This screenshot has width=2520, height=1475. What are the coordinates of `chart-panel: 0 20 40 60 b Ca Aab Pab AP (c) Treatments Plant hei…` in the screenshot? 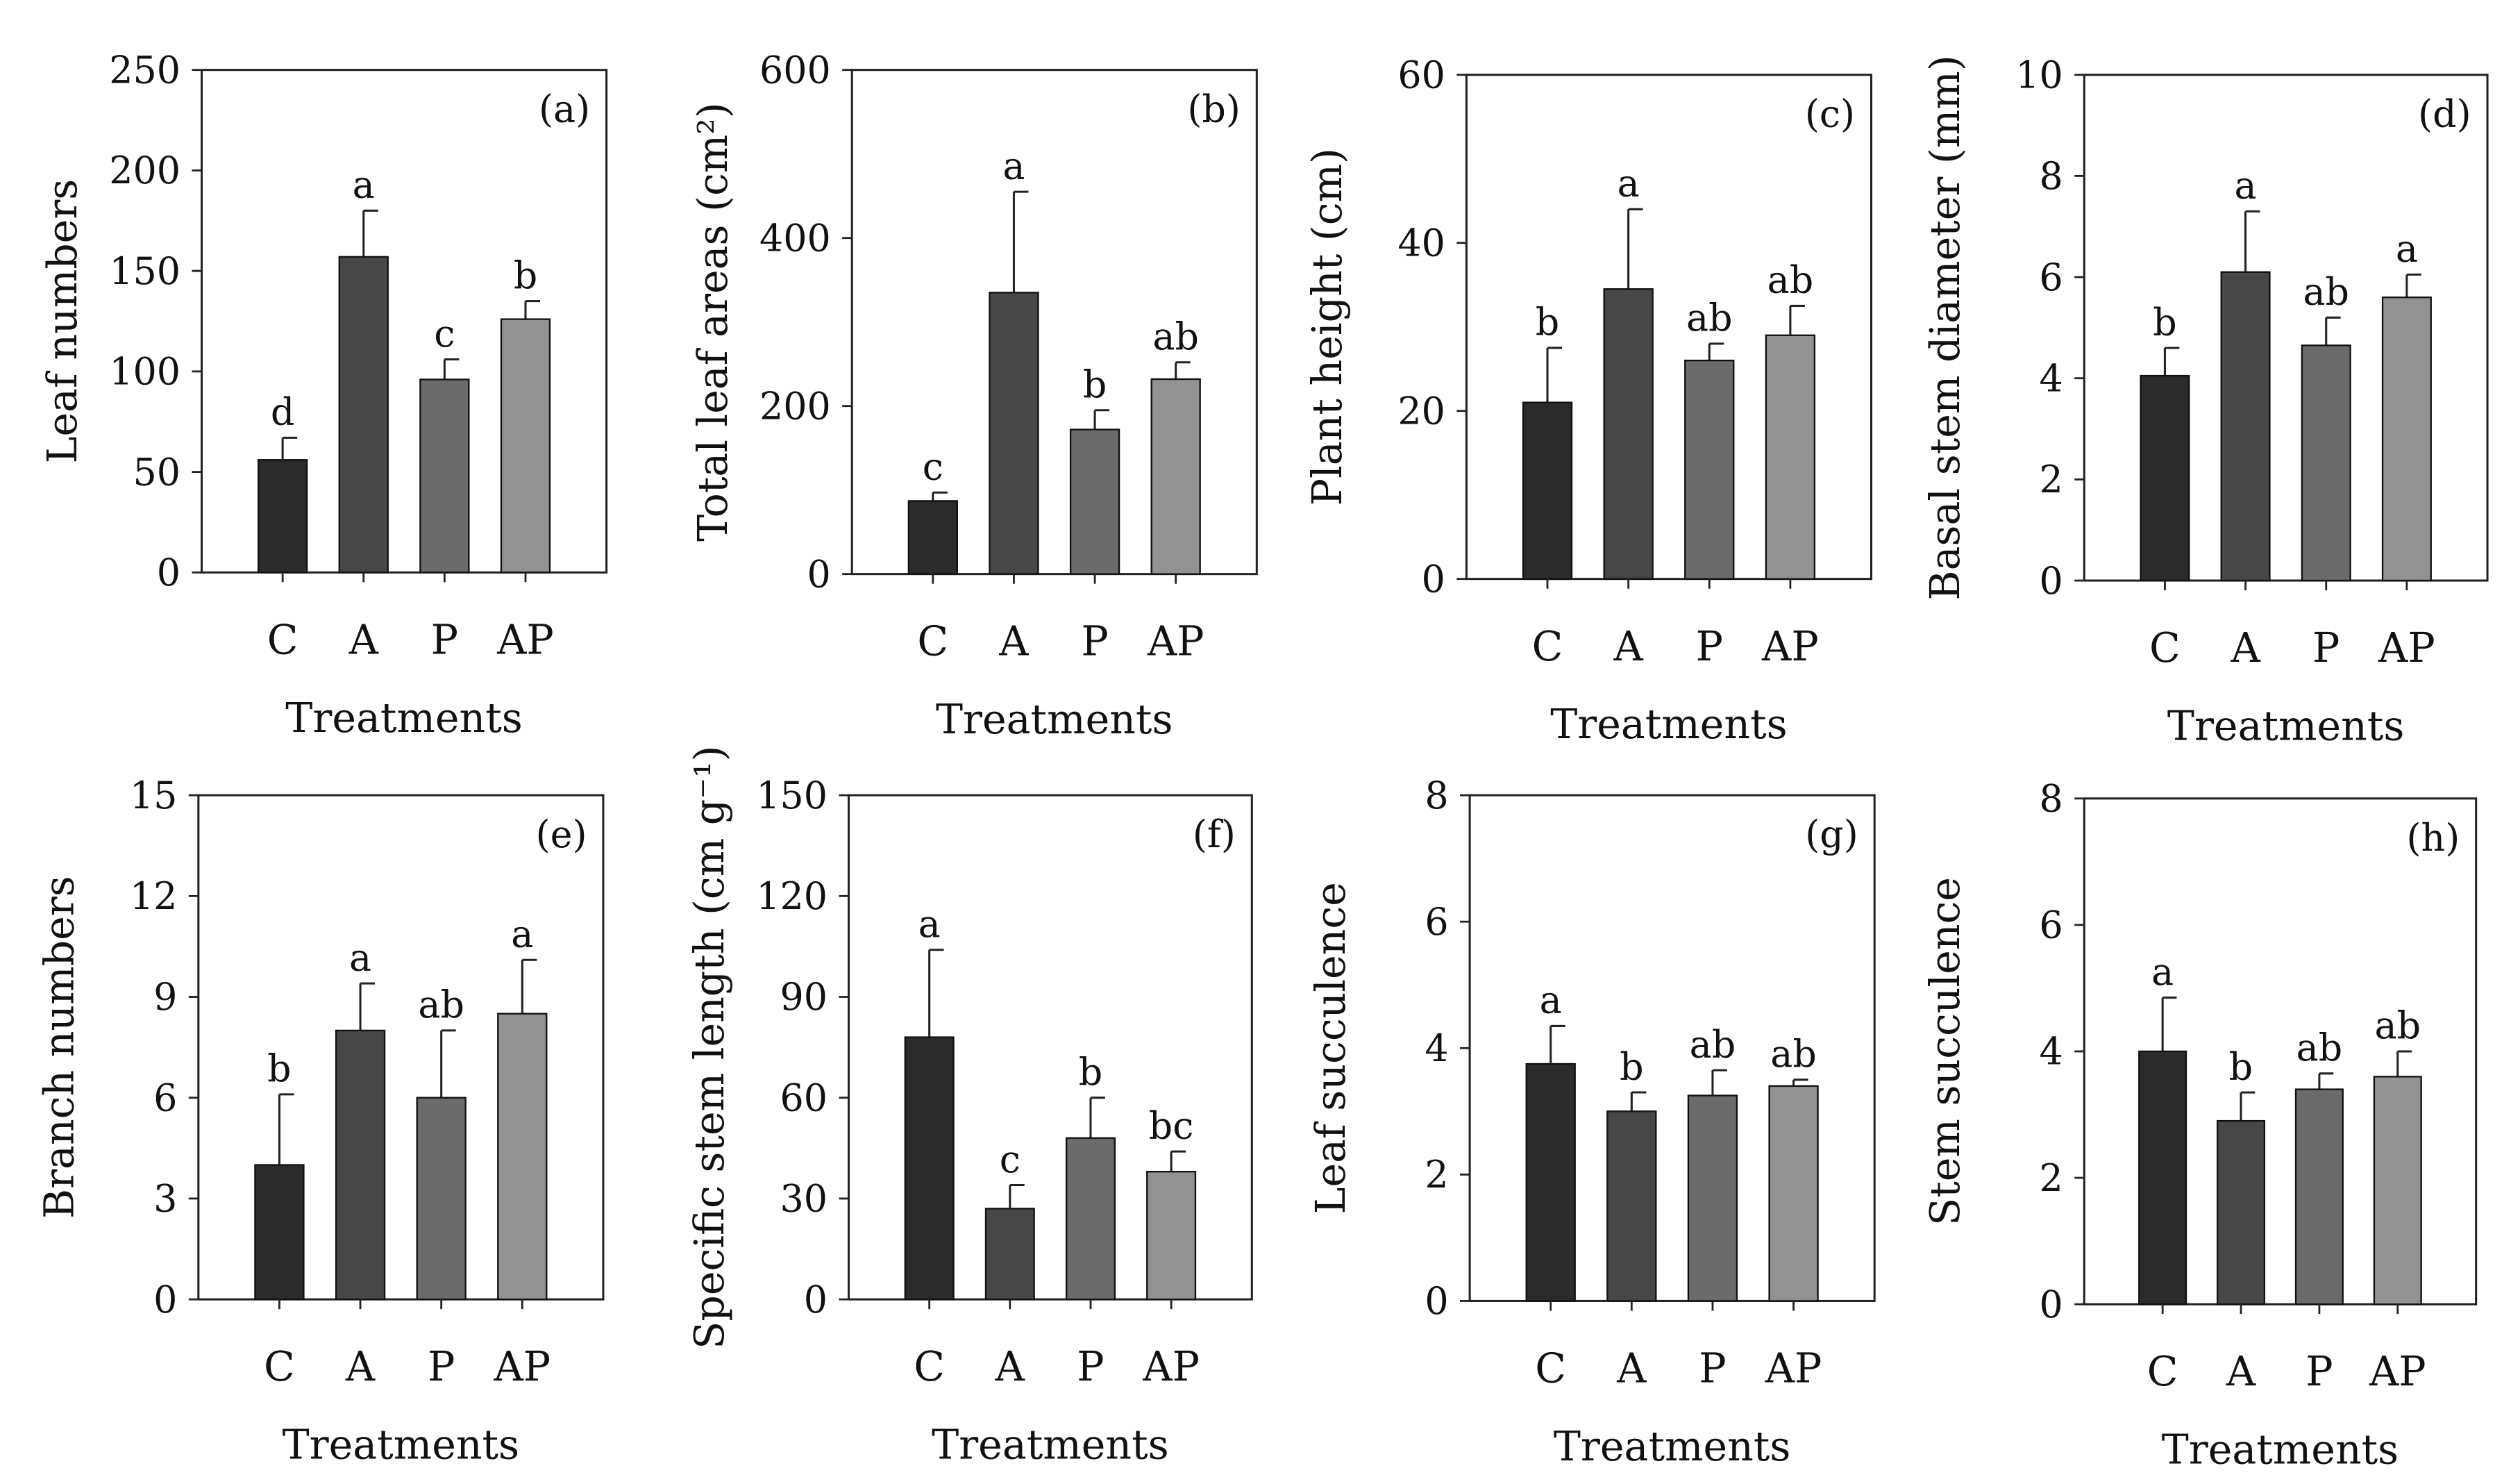 It's located at (1588, 400).